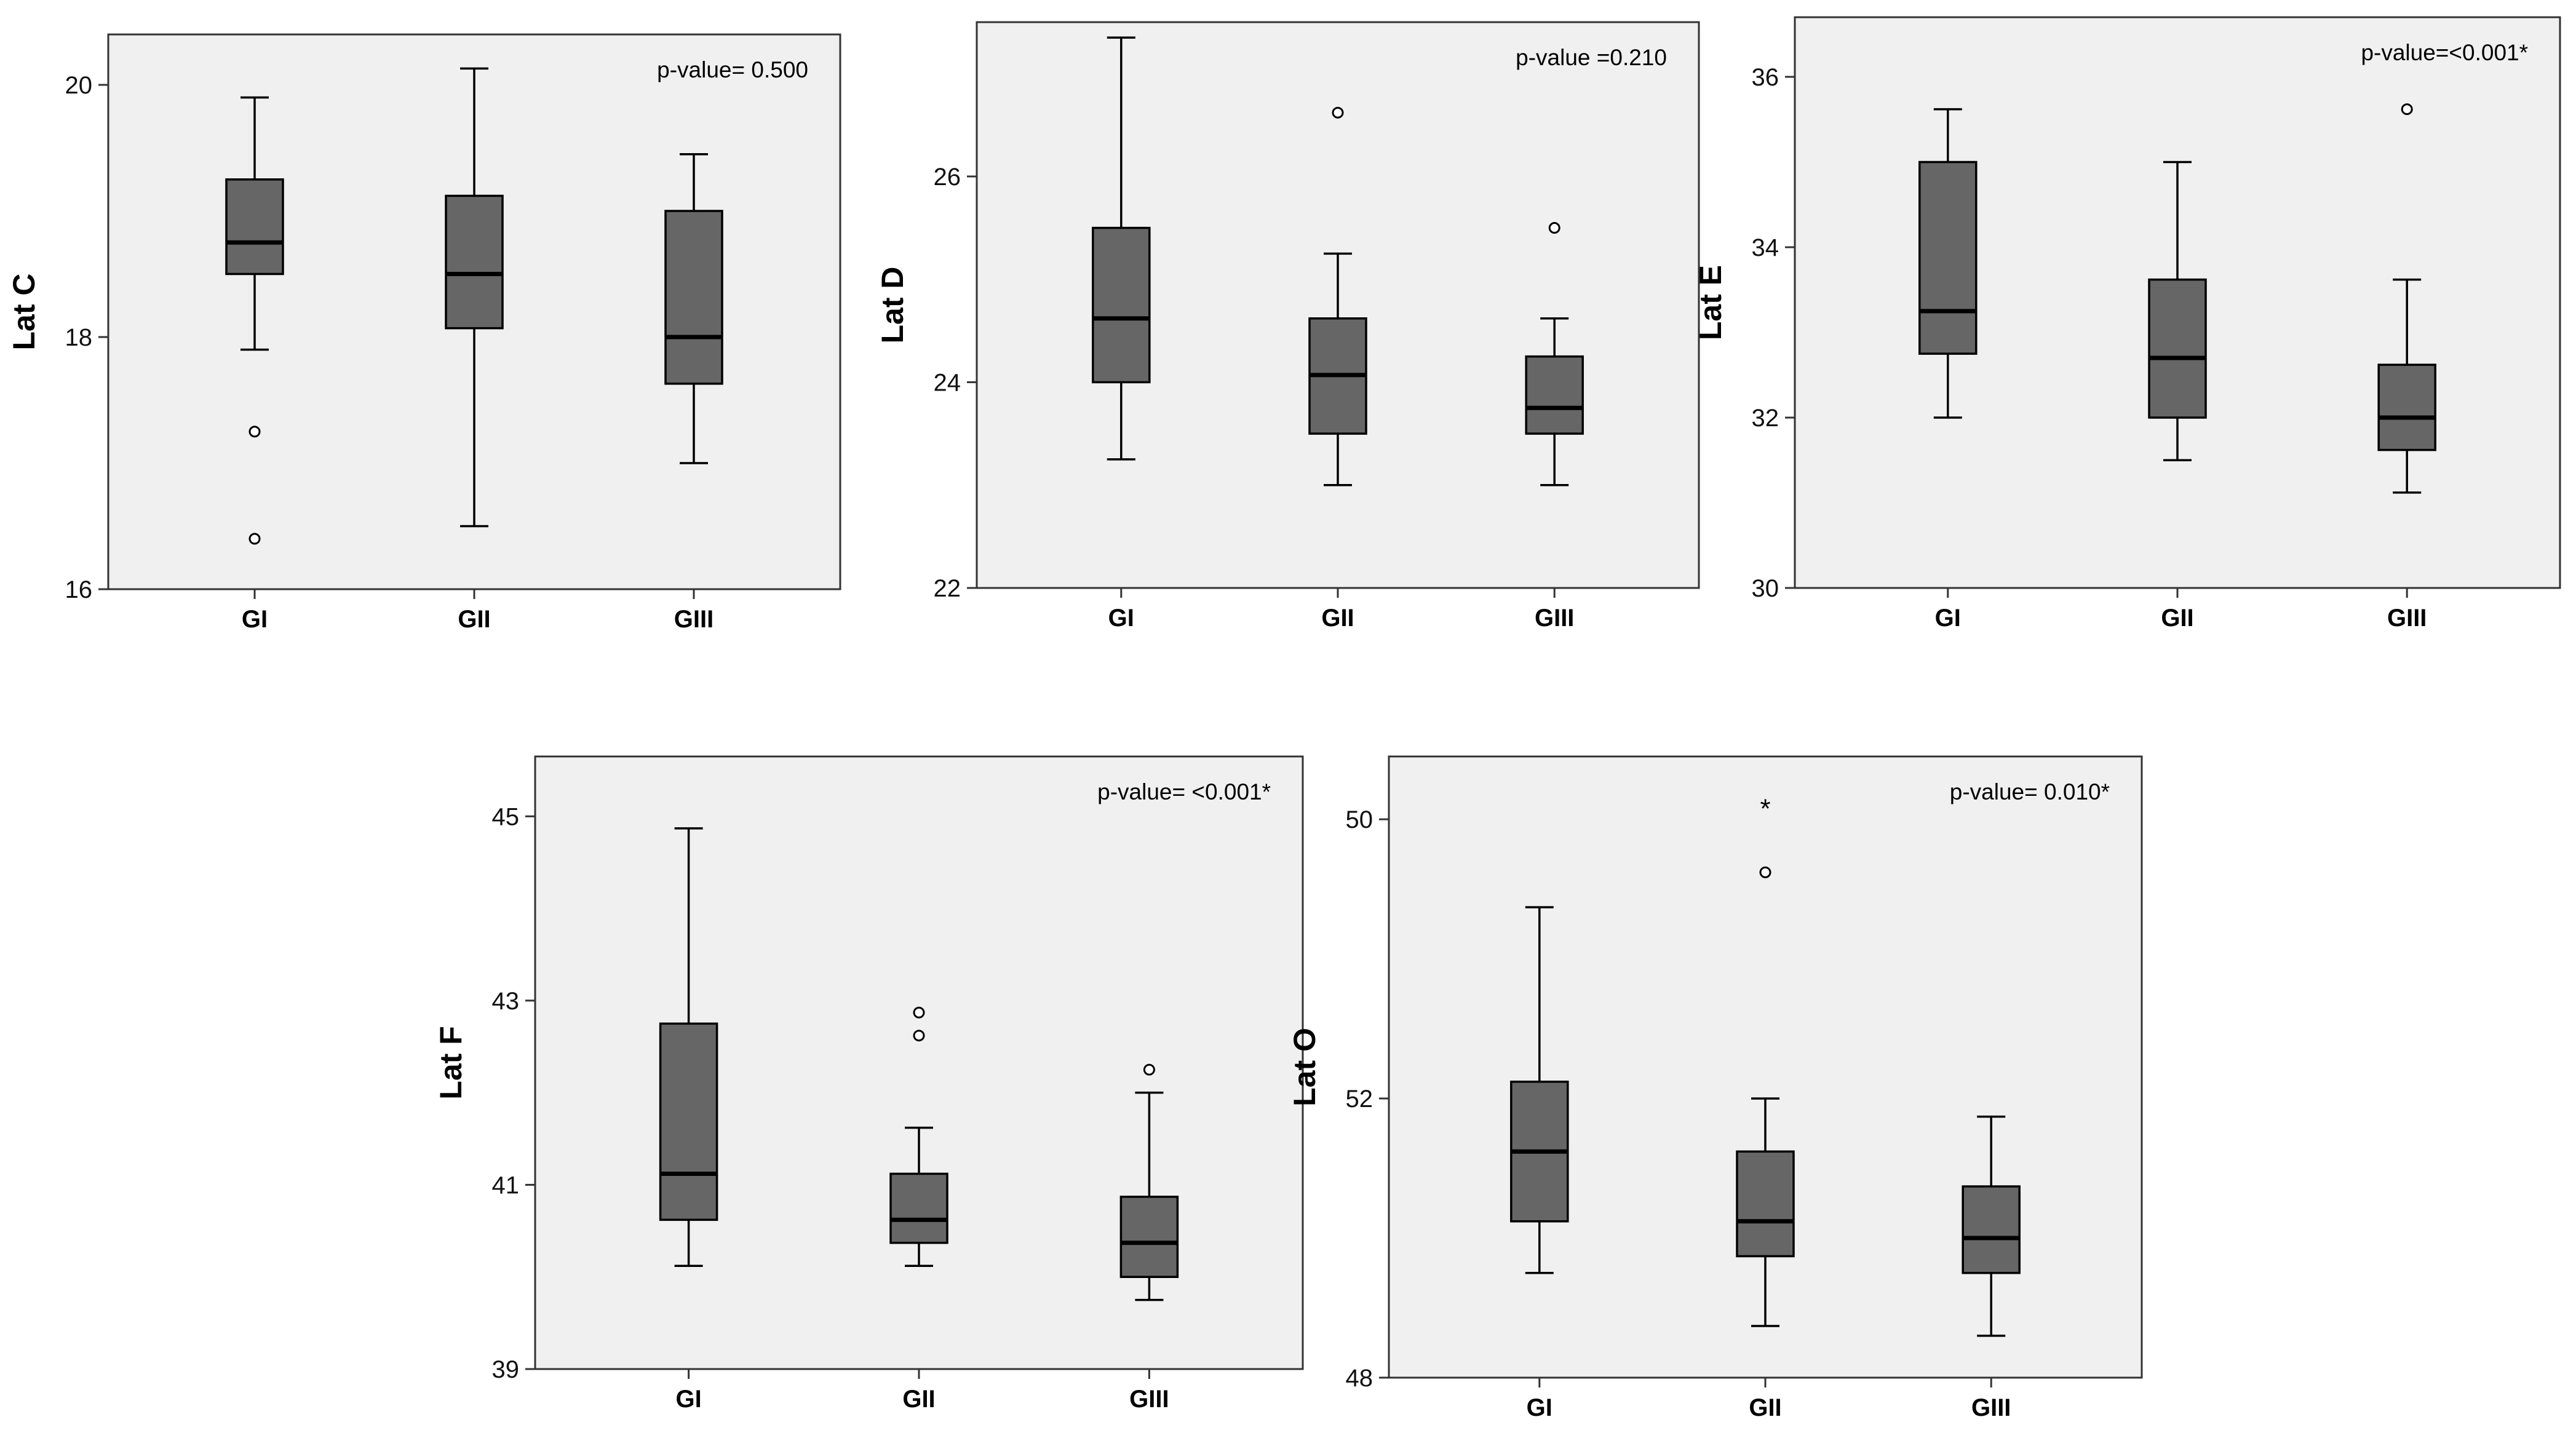 The image size is (2576, 1433). I want to click on y-tick-label: 32, so click(1765, 418).